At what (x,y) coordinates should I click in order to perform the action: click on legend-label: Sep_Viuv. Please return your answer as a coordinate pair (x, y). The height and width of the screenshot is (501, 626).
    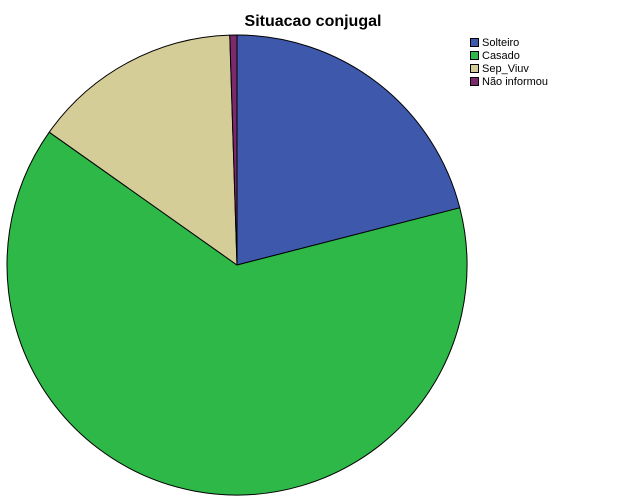
    Looking at the image, I should click on (505, 68).